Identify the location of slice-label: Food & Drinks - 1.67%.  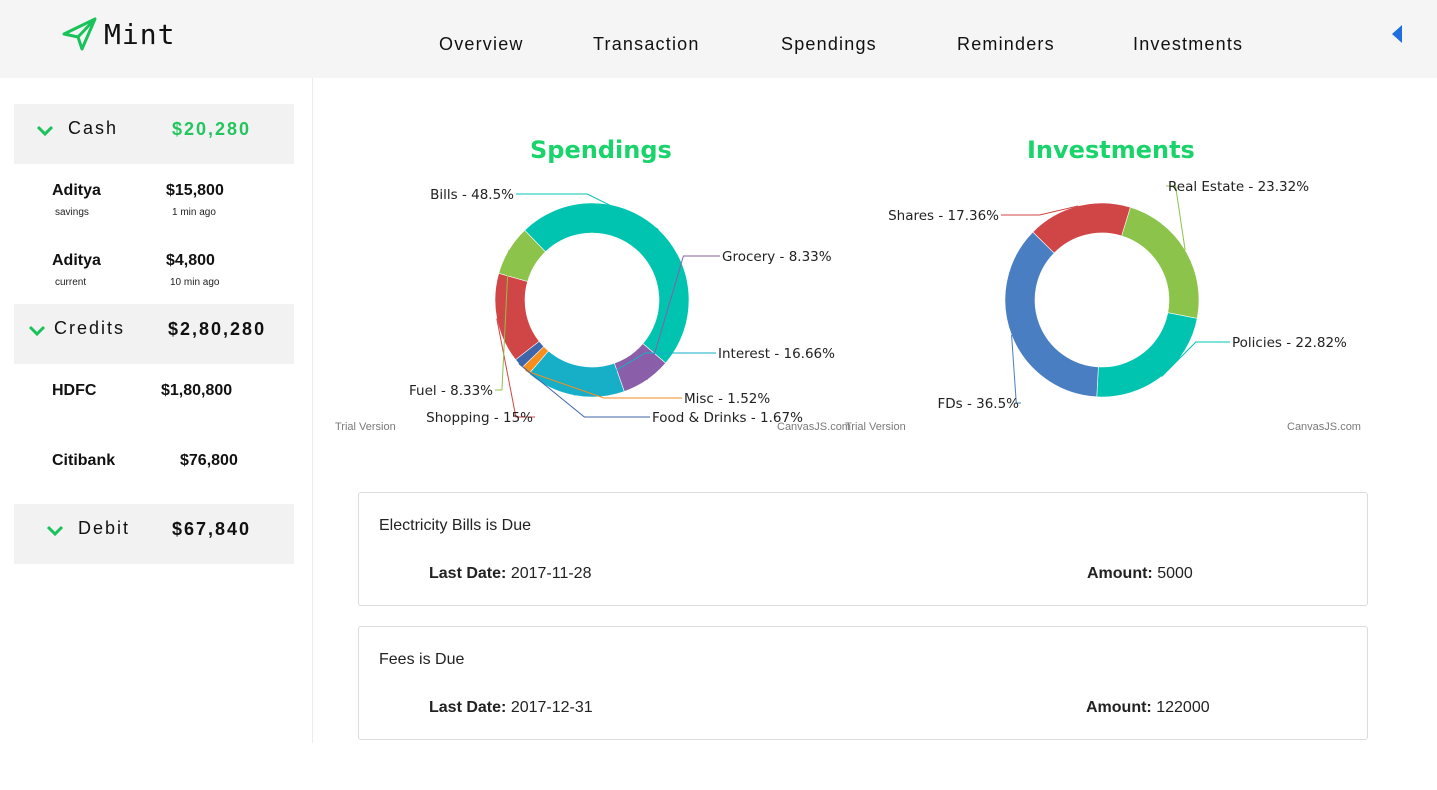
(727, 418).